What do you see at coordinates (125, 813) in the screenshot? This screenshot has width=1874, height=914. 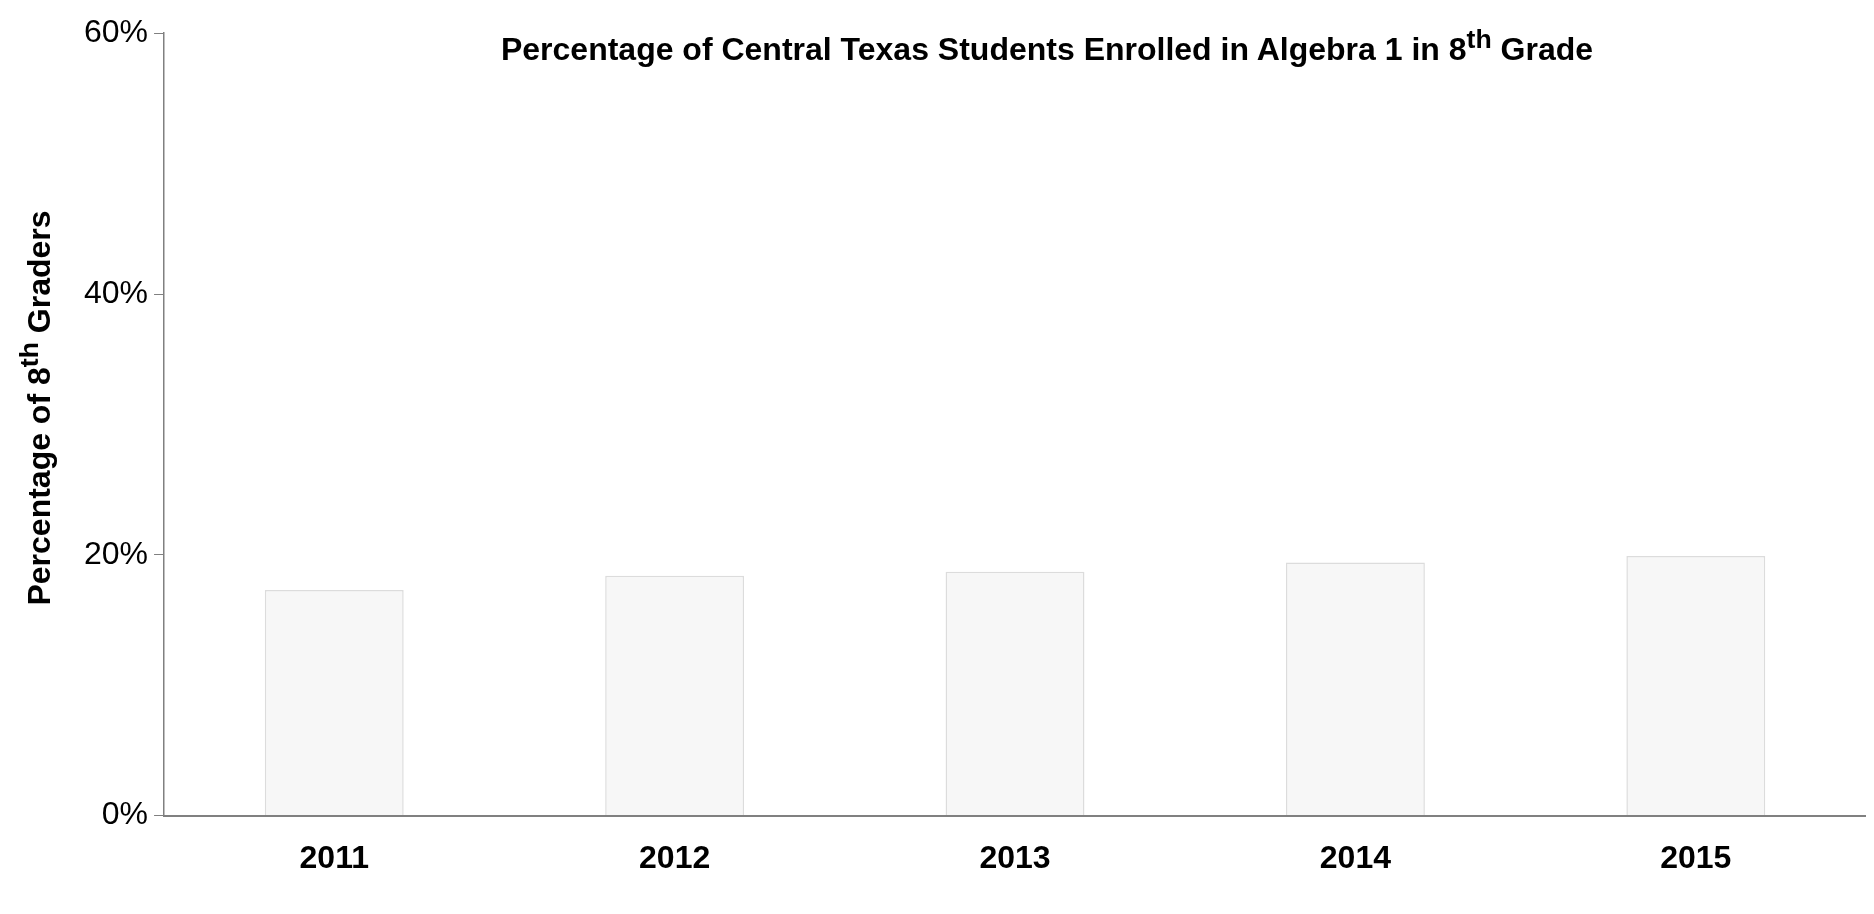 I see `y-tick-label: 0%` at bounding box center [125, 813].